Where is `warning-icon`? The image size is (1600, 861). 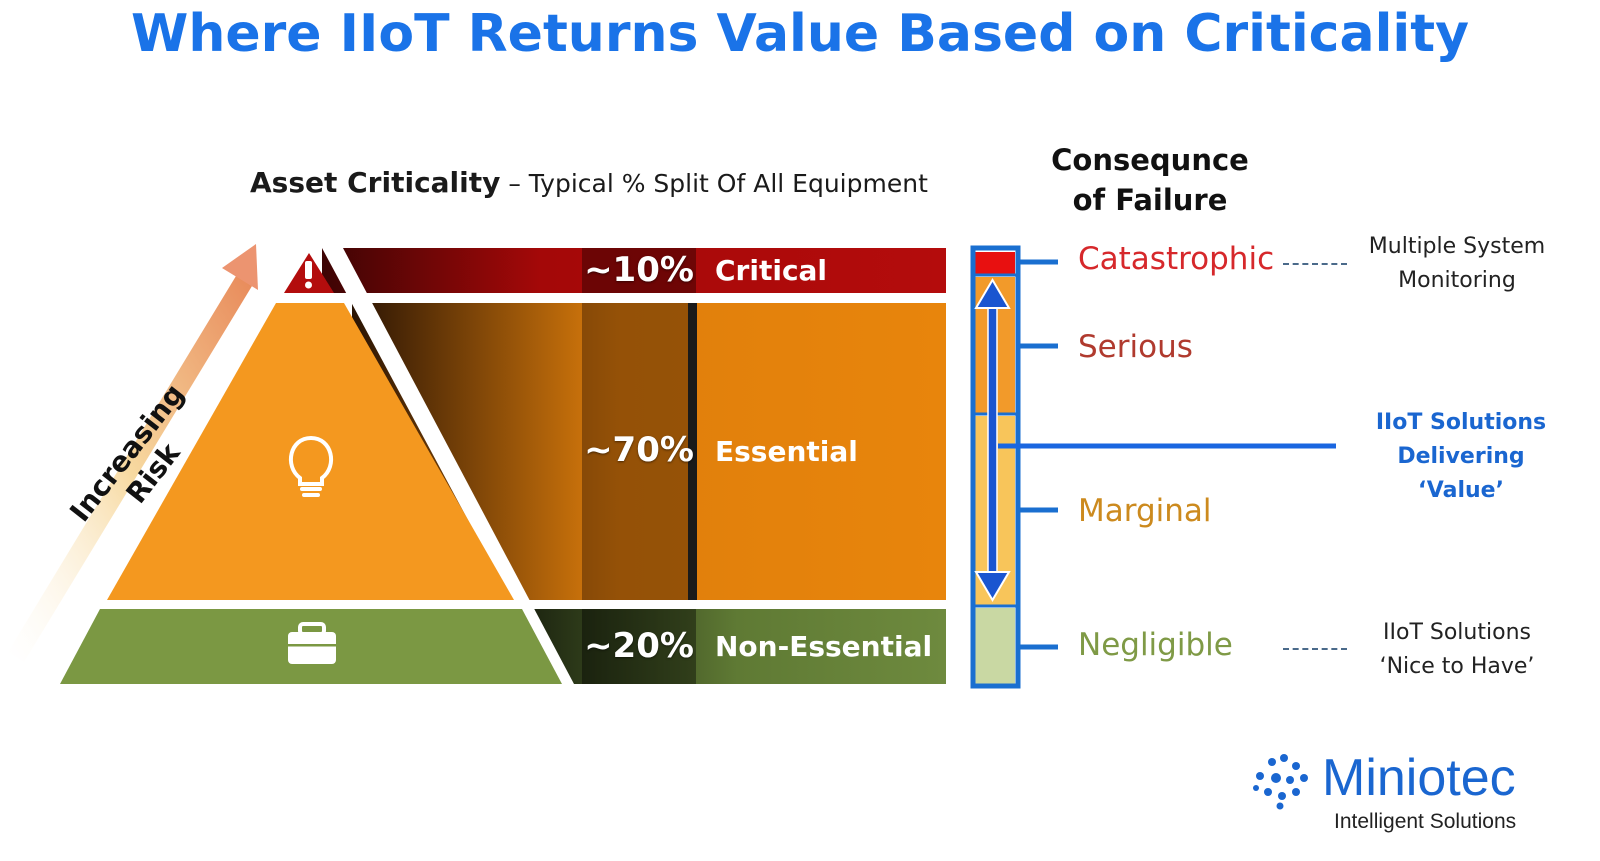
warning-icon is located at coordinates (308, 275).